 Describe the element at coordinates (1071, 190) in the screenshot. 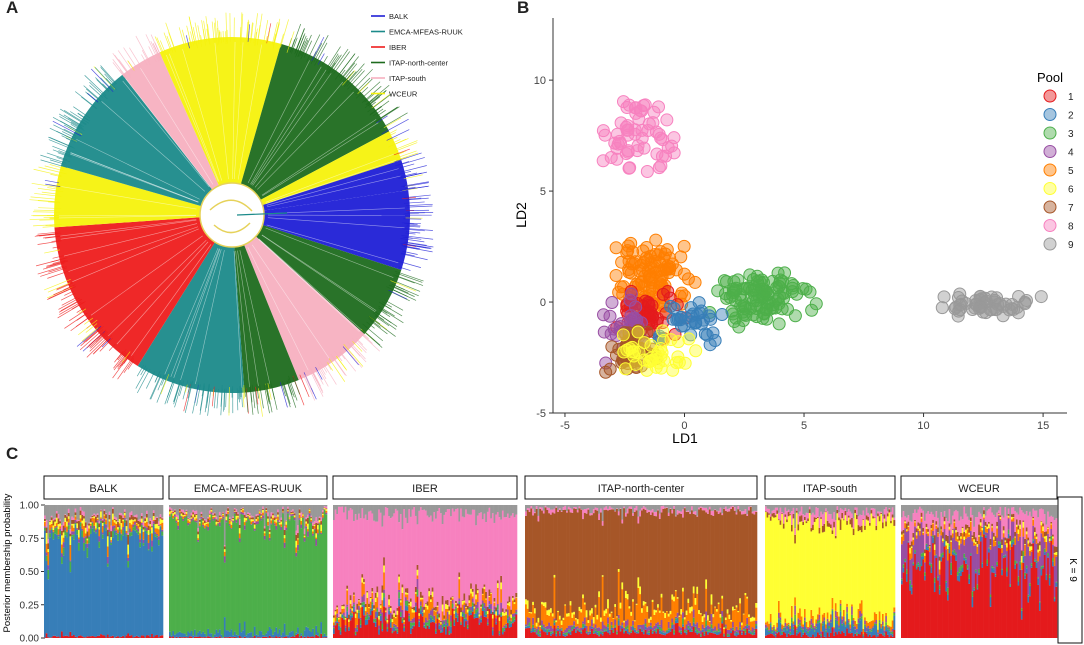

I see `scatter-legend-label: 6` at that location.